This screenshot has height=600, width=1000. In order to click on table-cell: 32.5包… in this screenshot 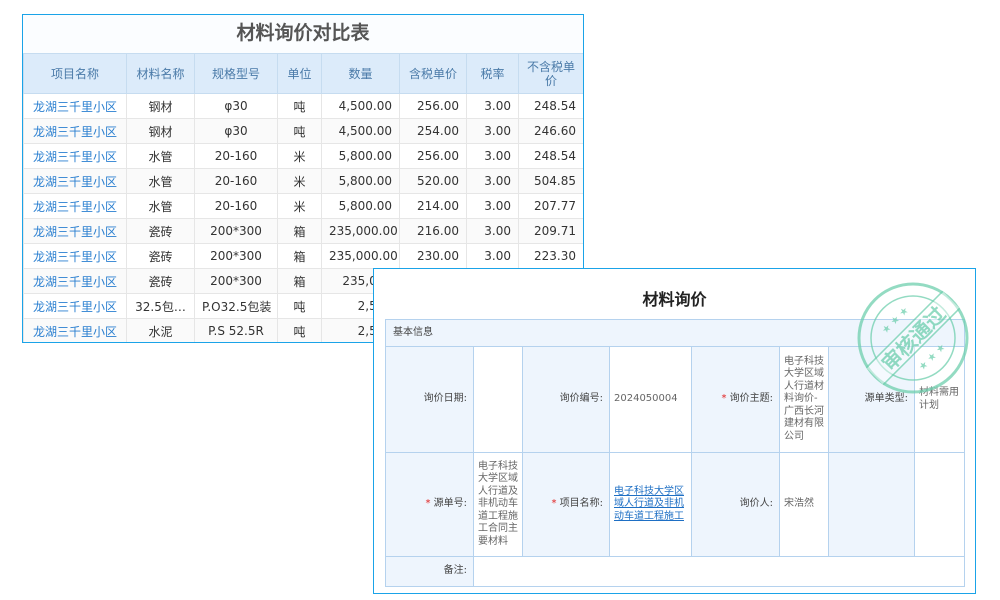, I will do `click(160, 306)`.